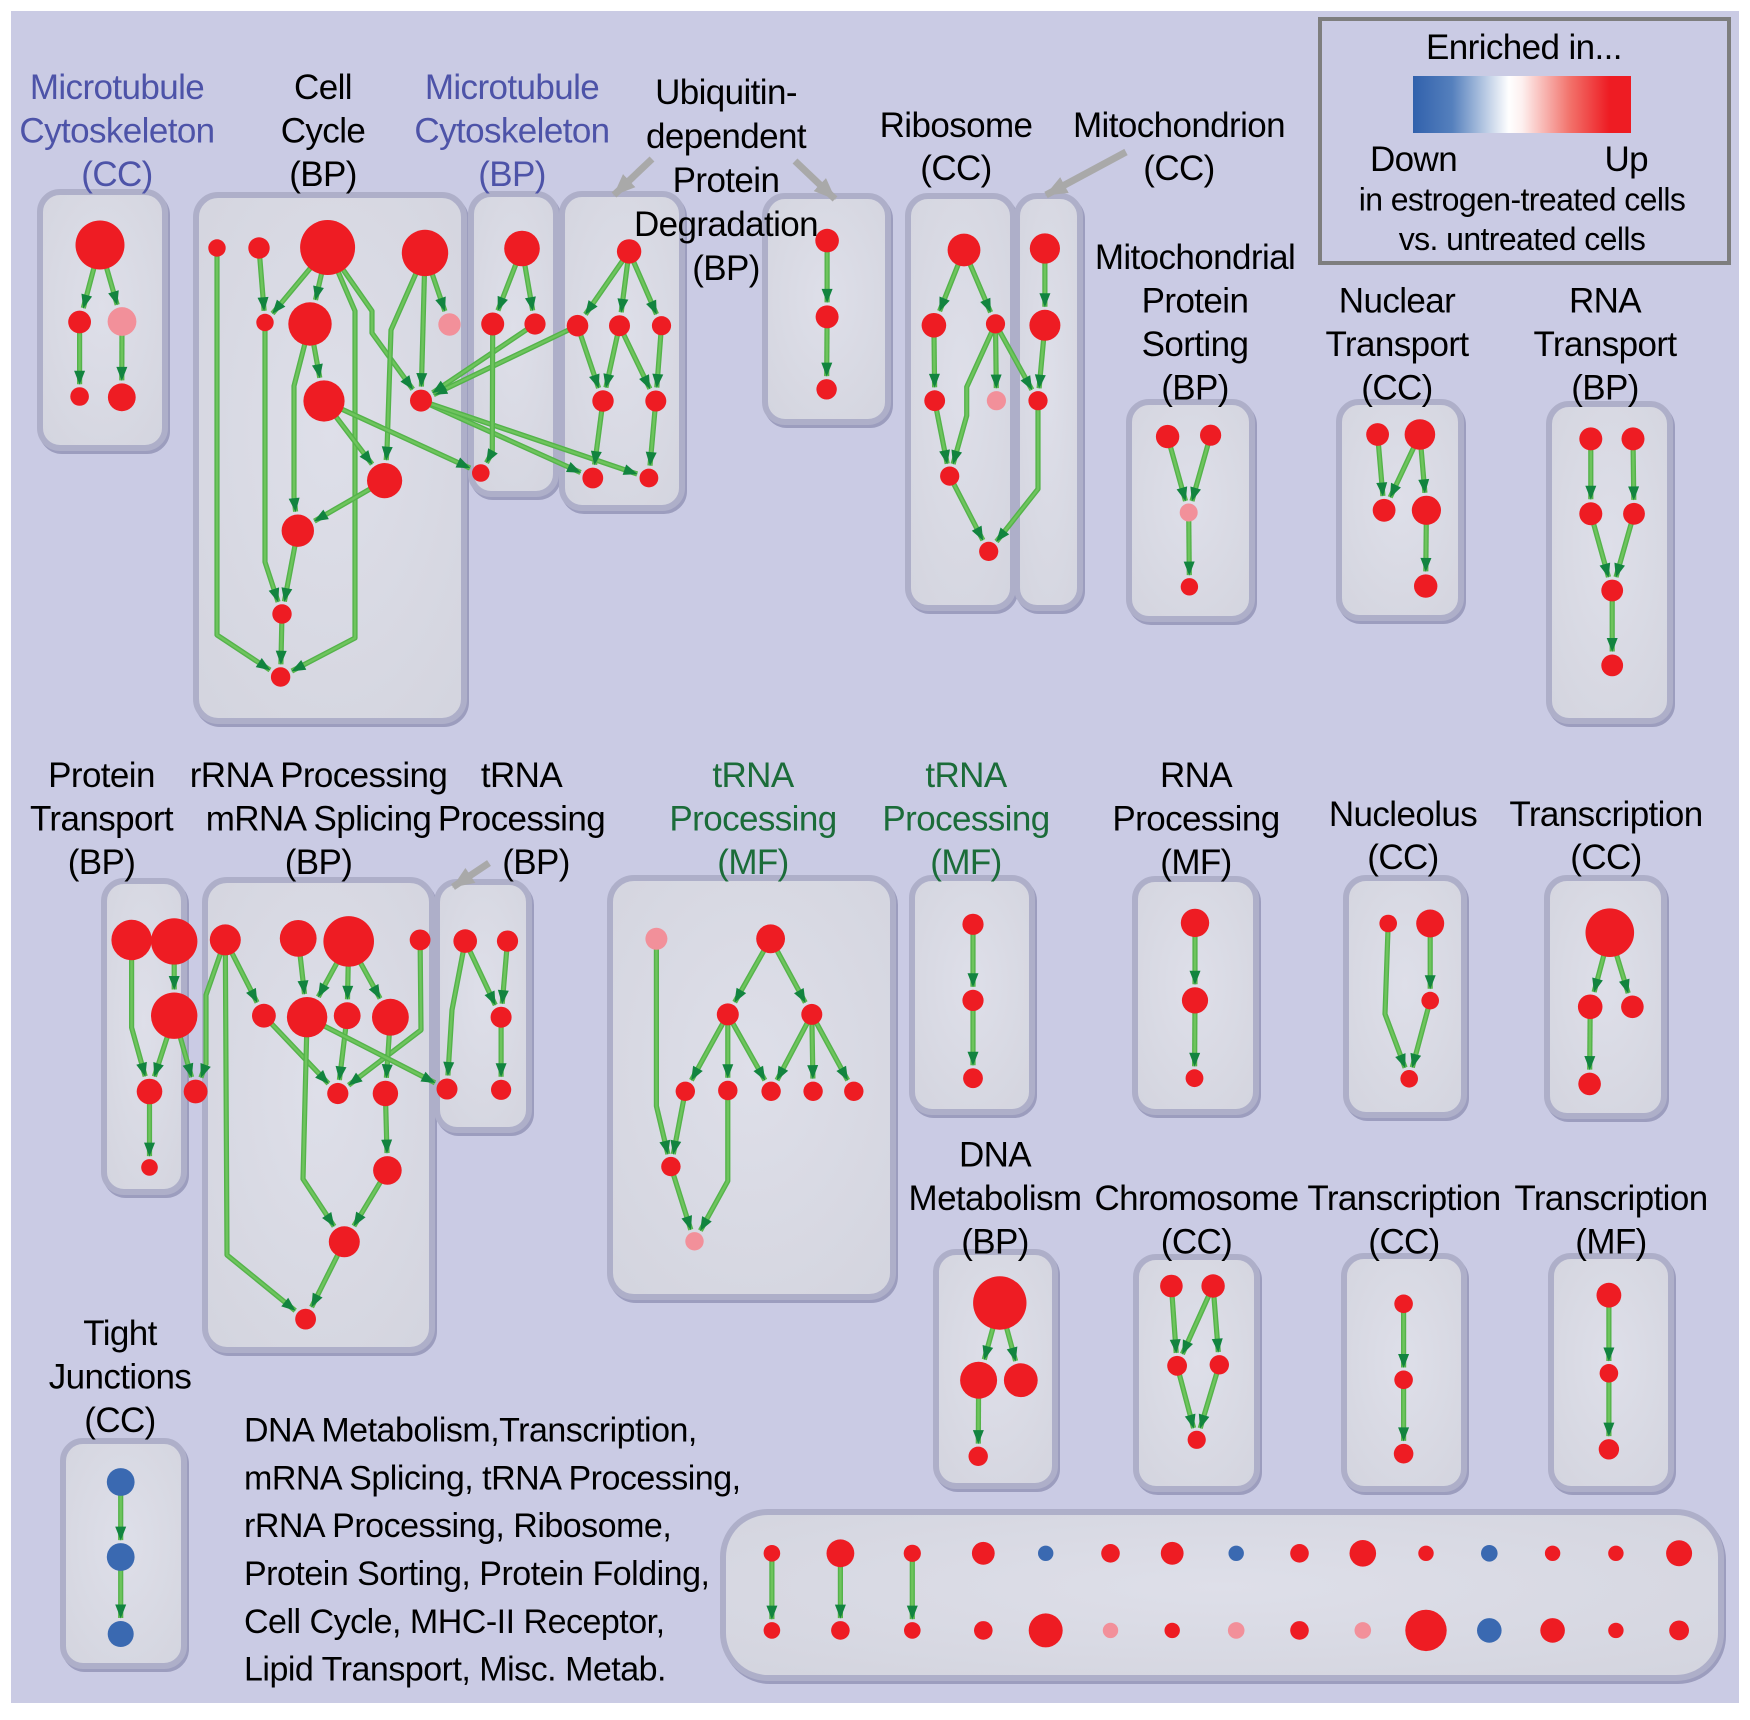 The width and height of the screenshot is (1750, 1720). I want to click on svg-text: Nucleolus, so click(1403, 814).